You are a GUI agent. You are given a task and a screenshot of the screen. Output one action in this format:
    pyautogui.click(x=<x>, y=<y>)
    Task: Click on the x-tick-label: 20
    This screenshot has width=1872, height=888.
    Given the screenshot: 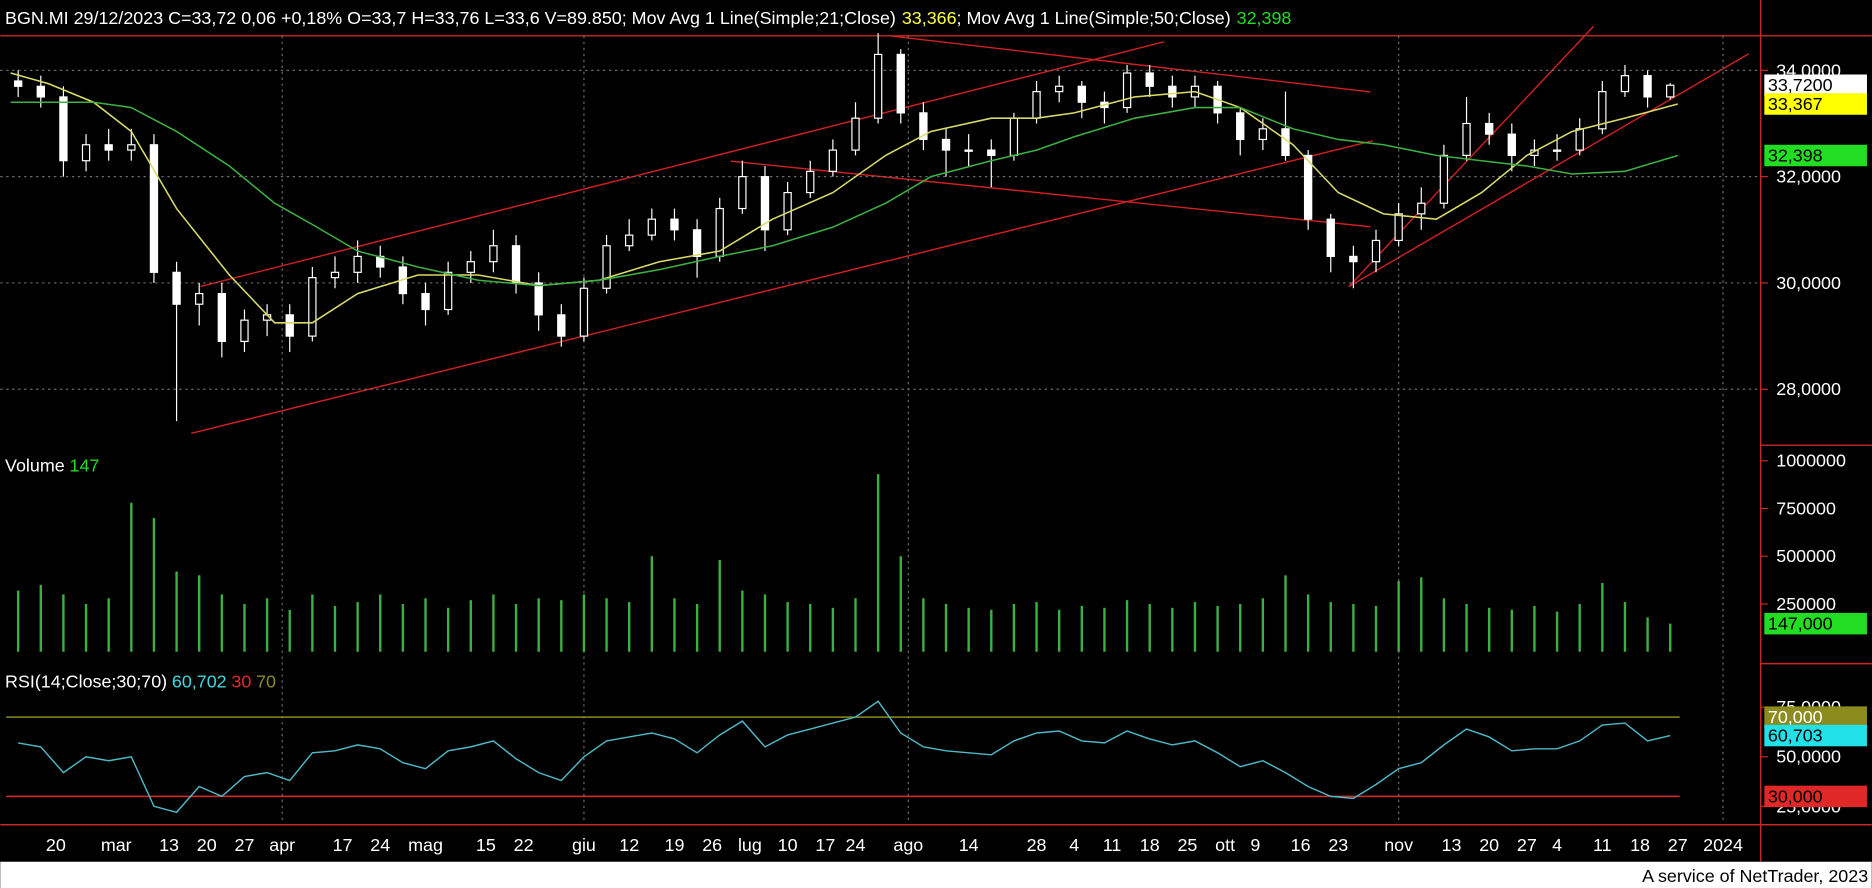 What is the action you would take?
    pyautogui.click(x=207, y=845)
    